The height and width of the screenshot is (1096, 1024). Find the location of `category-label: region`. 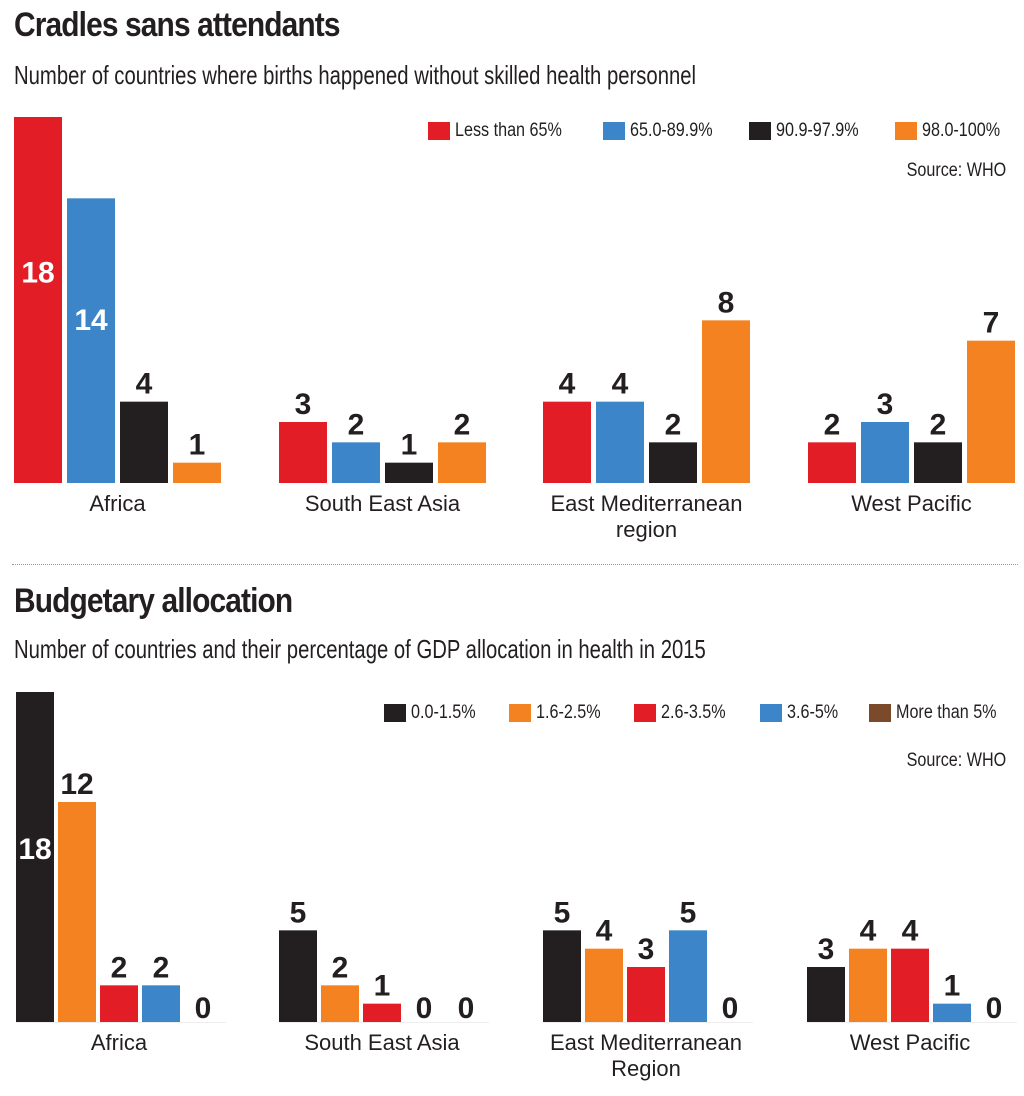

category-label: region is located at coordinates (646, 529).